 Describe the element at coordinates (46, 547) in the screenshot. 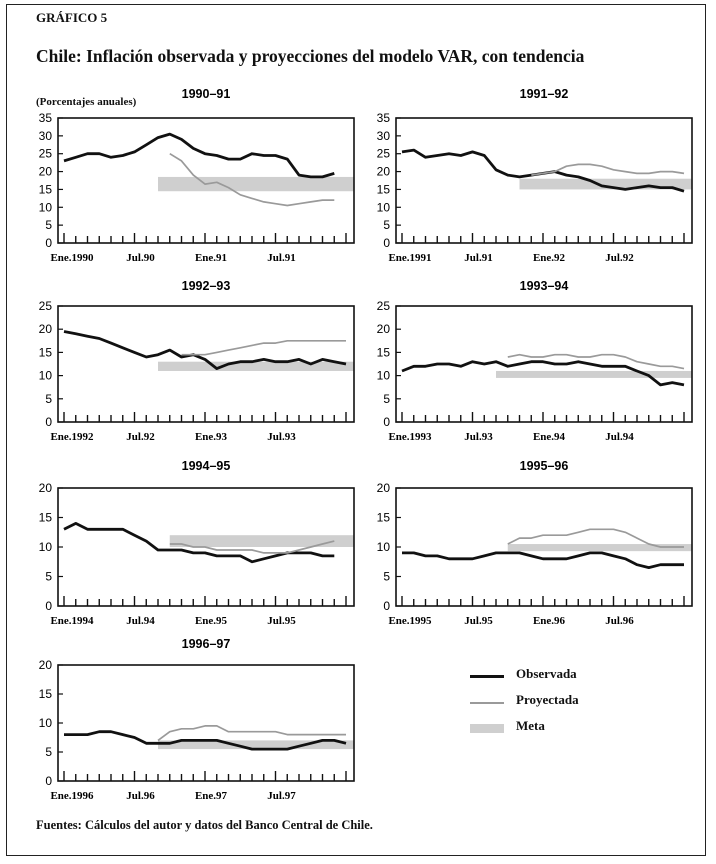

I see `panel-5-ytick-label: 10` at that location.